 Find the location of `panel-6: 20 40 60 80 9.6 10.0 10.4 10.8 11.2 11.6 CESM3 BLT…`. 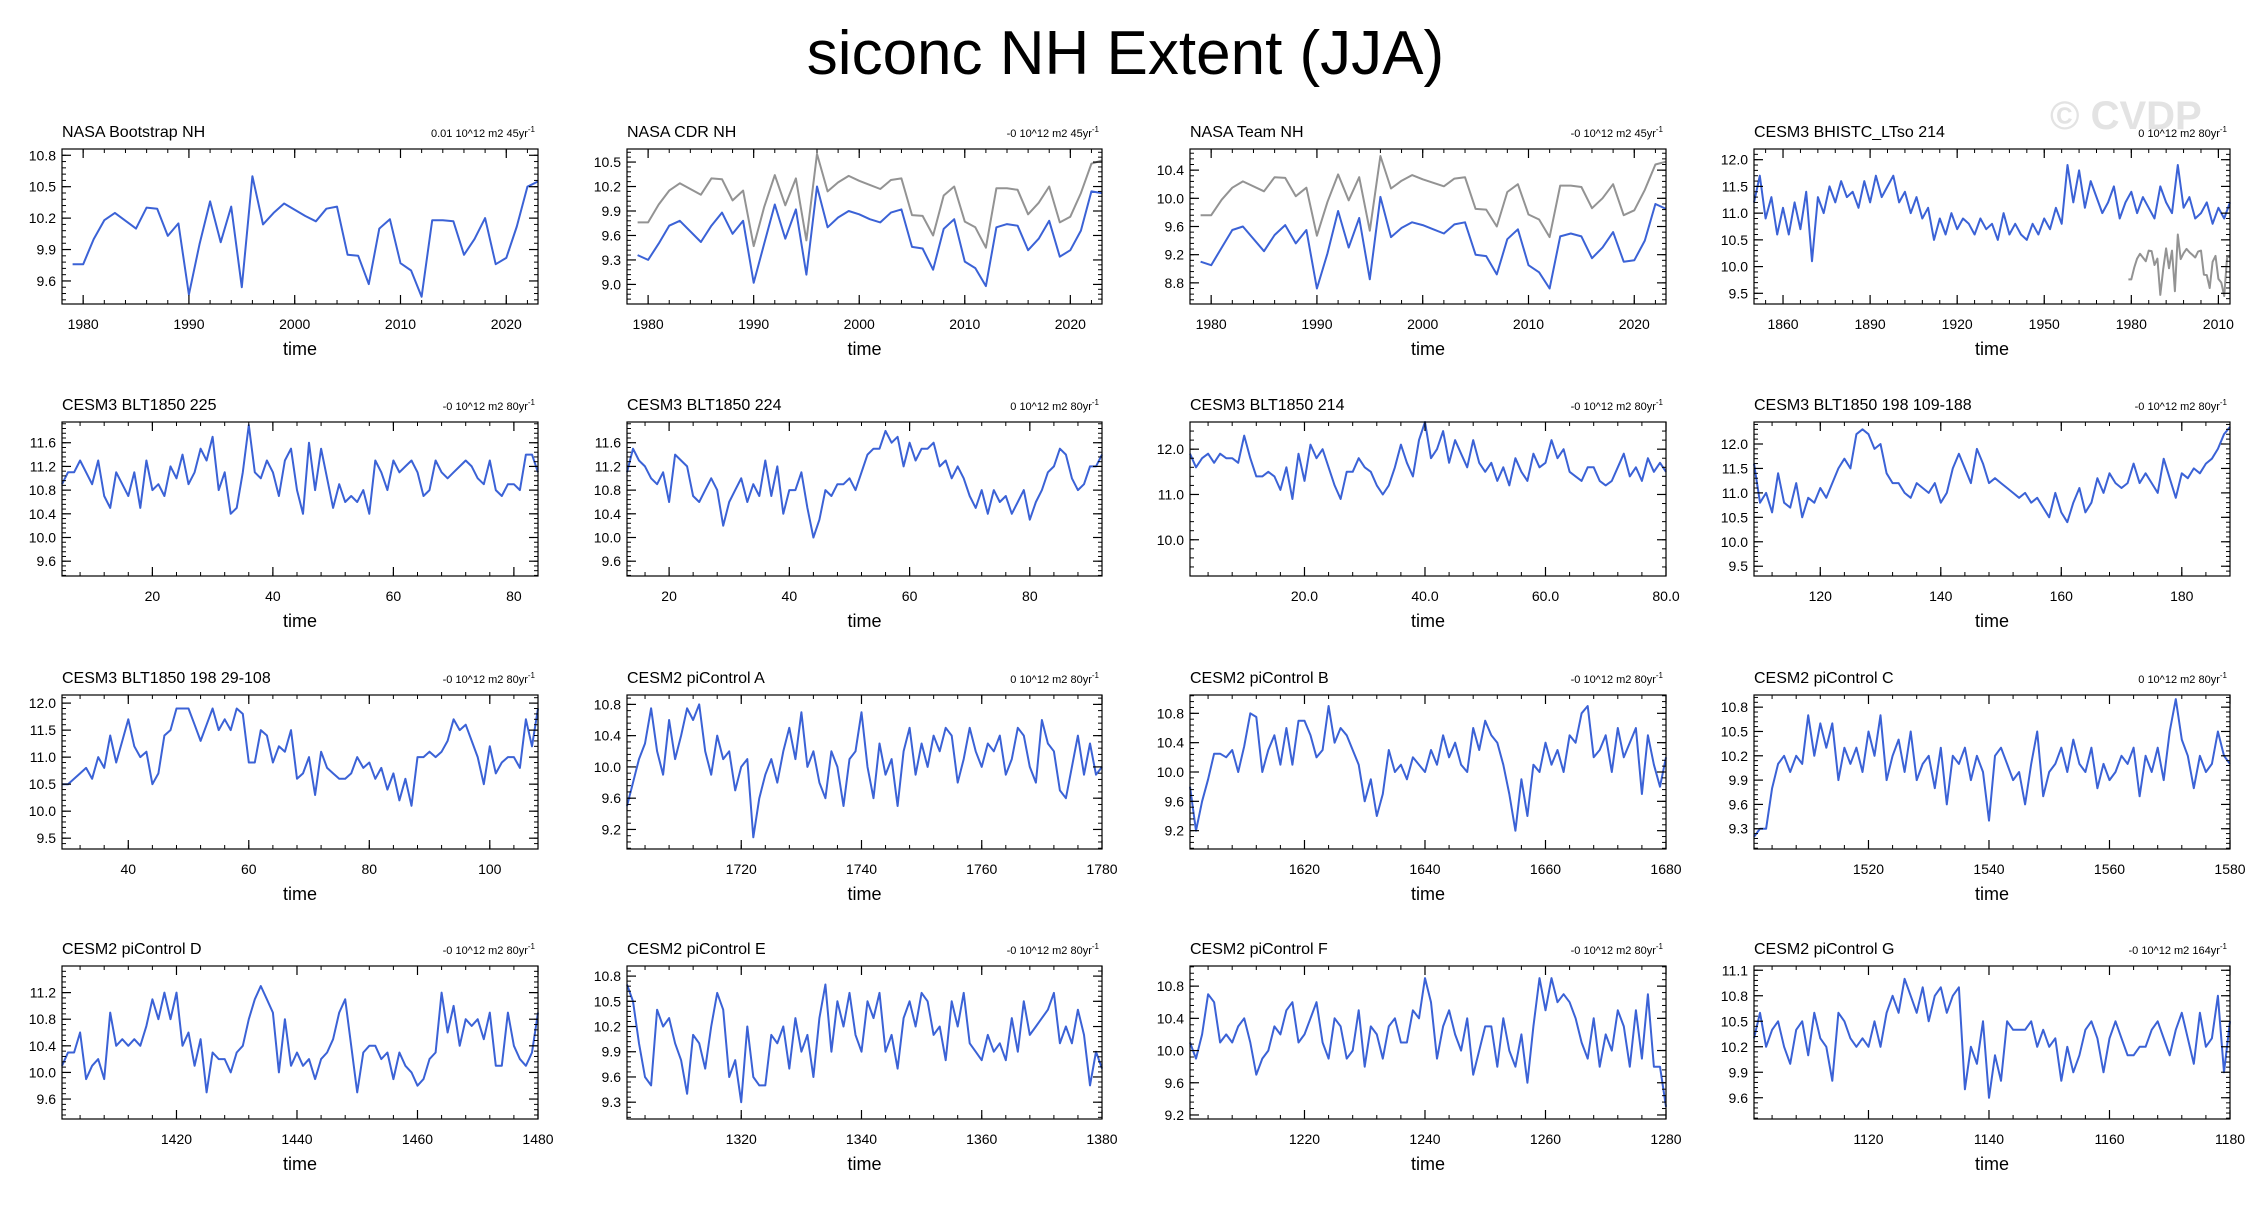

panel-6: 20 40 60 80 9.6 10.0 10.4 10.8 11.2 11.6 CESM3 BLT… is located at coordinates (848, 514).